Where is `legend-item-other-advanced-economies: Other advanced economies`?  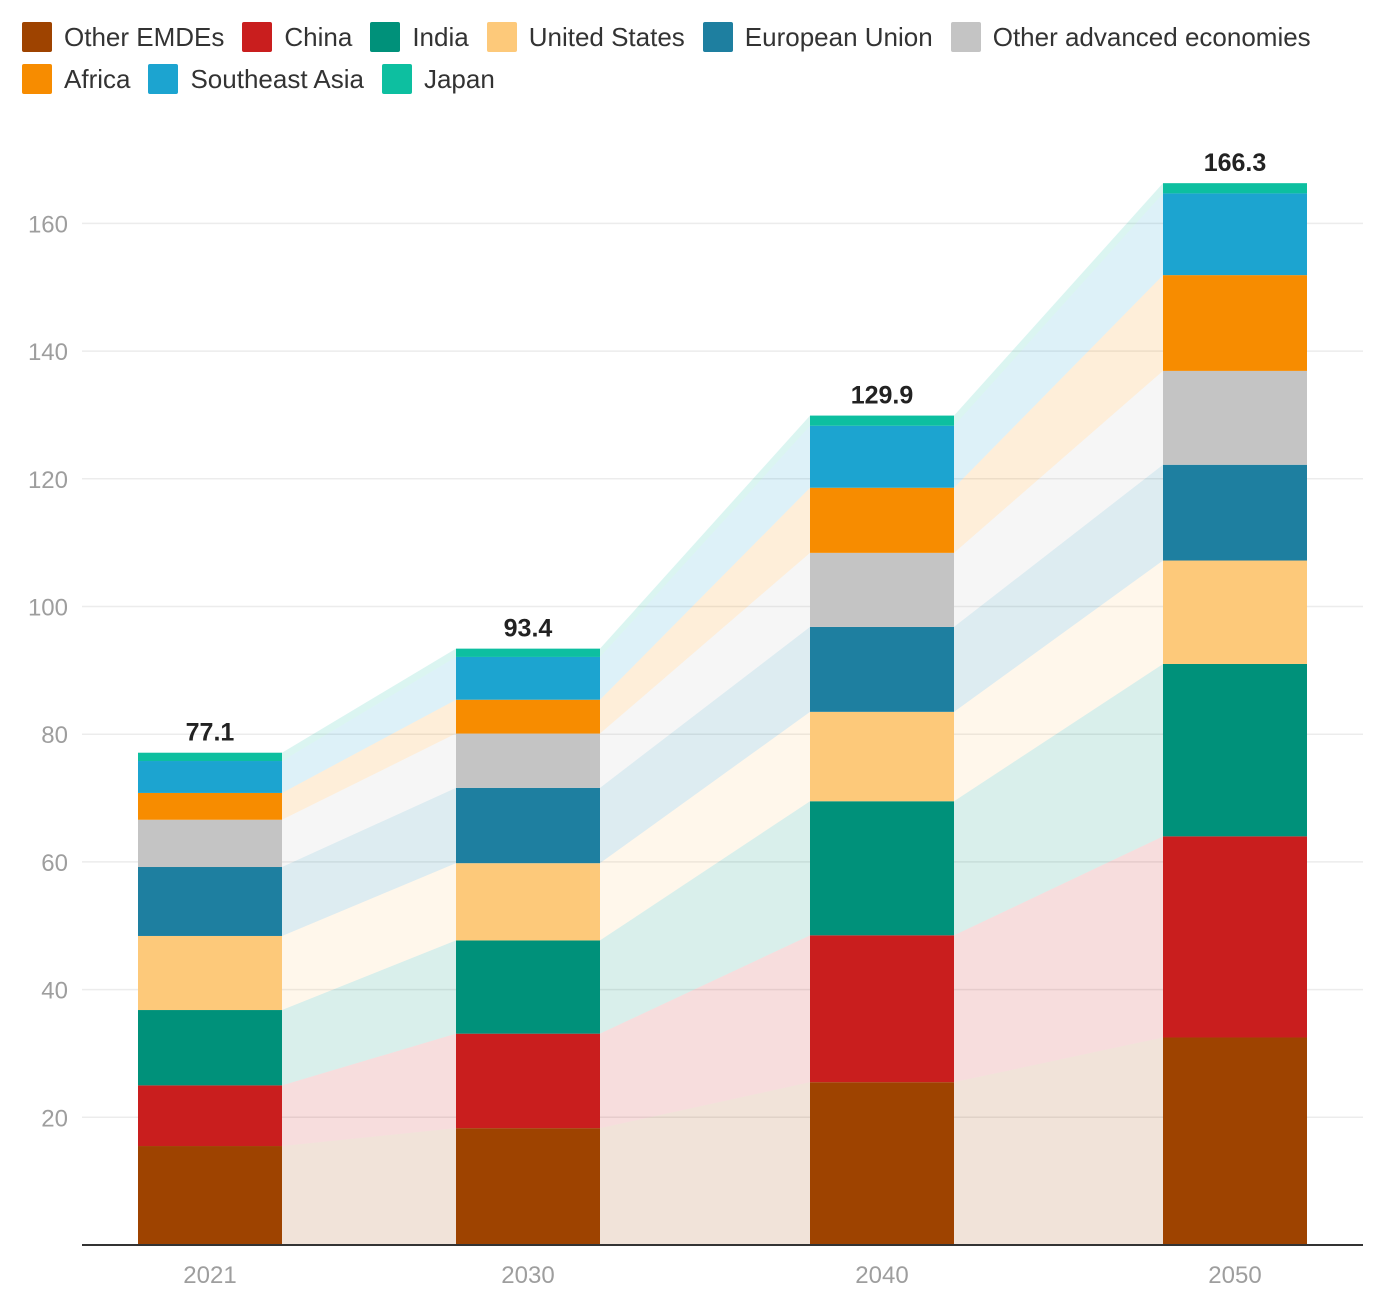
legend-item-other-advanced-economies: Other advanced economies is located at coordinates (1130, 36).